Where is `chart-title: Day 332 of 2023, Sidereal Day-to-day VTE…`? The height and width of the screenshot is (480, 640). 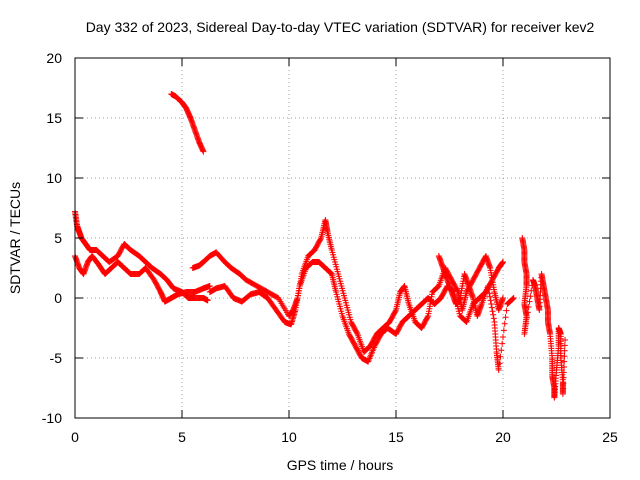 chart-title: Day 332 of 2023, Sidereal Day-to-day VTE… is located at coordinates (340, 27).